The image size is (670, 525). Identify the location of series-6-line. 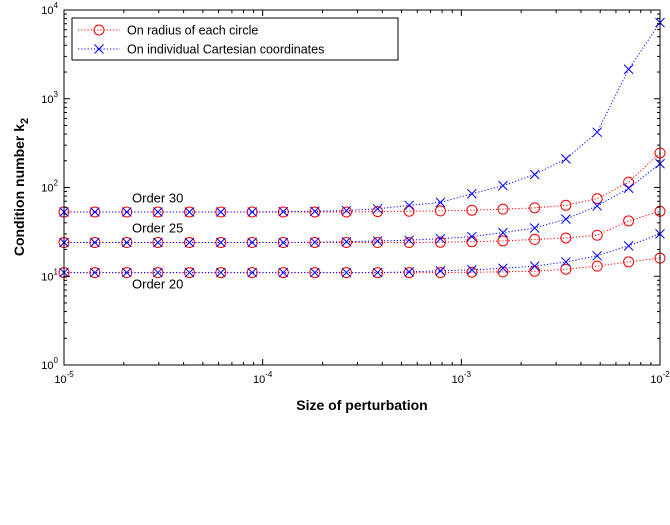
(362, 253).